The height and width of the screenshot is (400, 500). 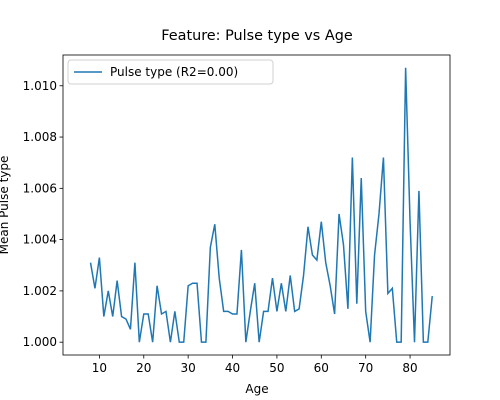 What do you see at coordinates (365, 368) in the screenshot?
I see `x-tick-label: 70` at bounding box center [365, 368].